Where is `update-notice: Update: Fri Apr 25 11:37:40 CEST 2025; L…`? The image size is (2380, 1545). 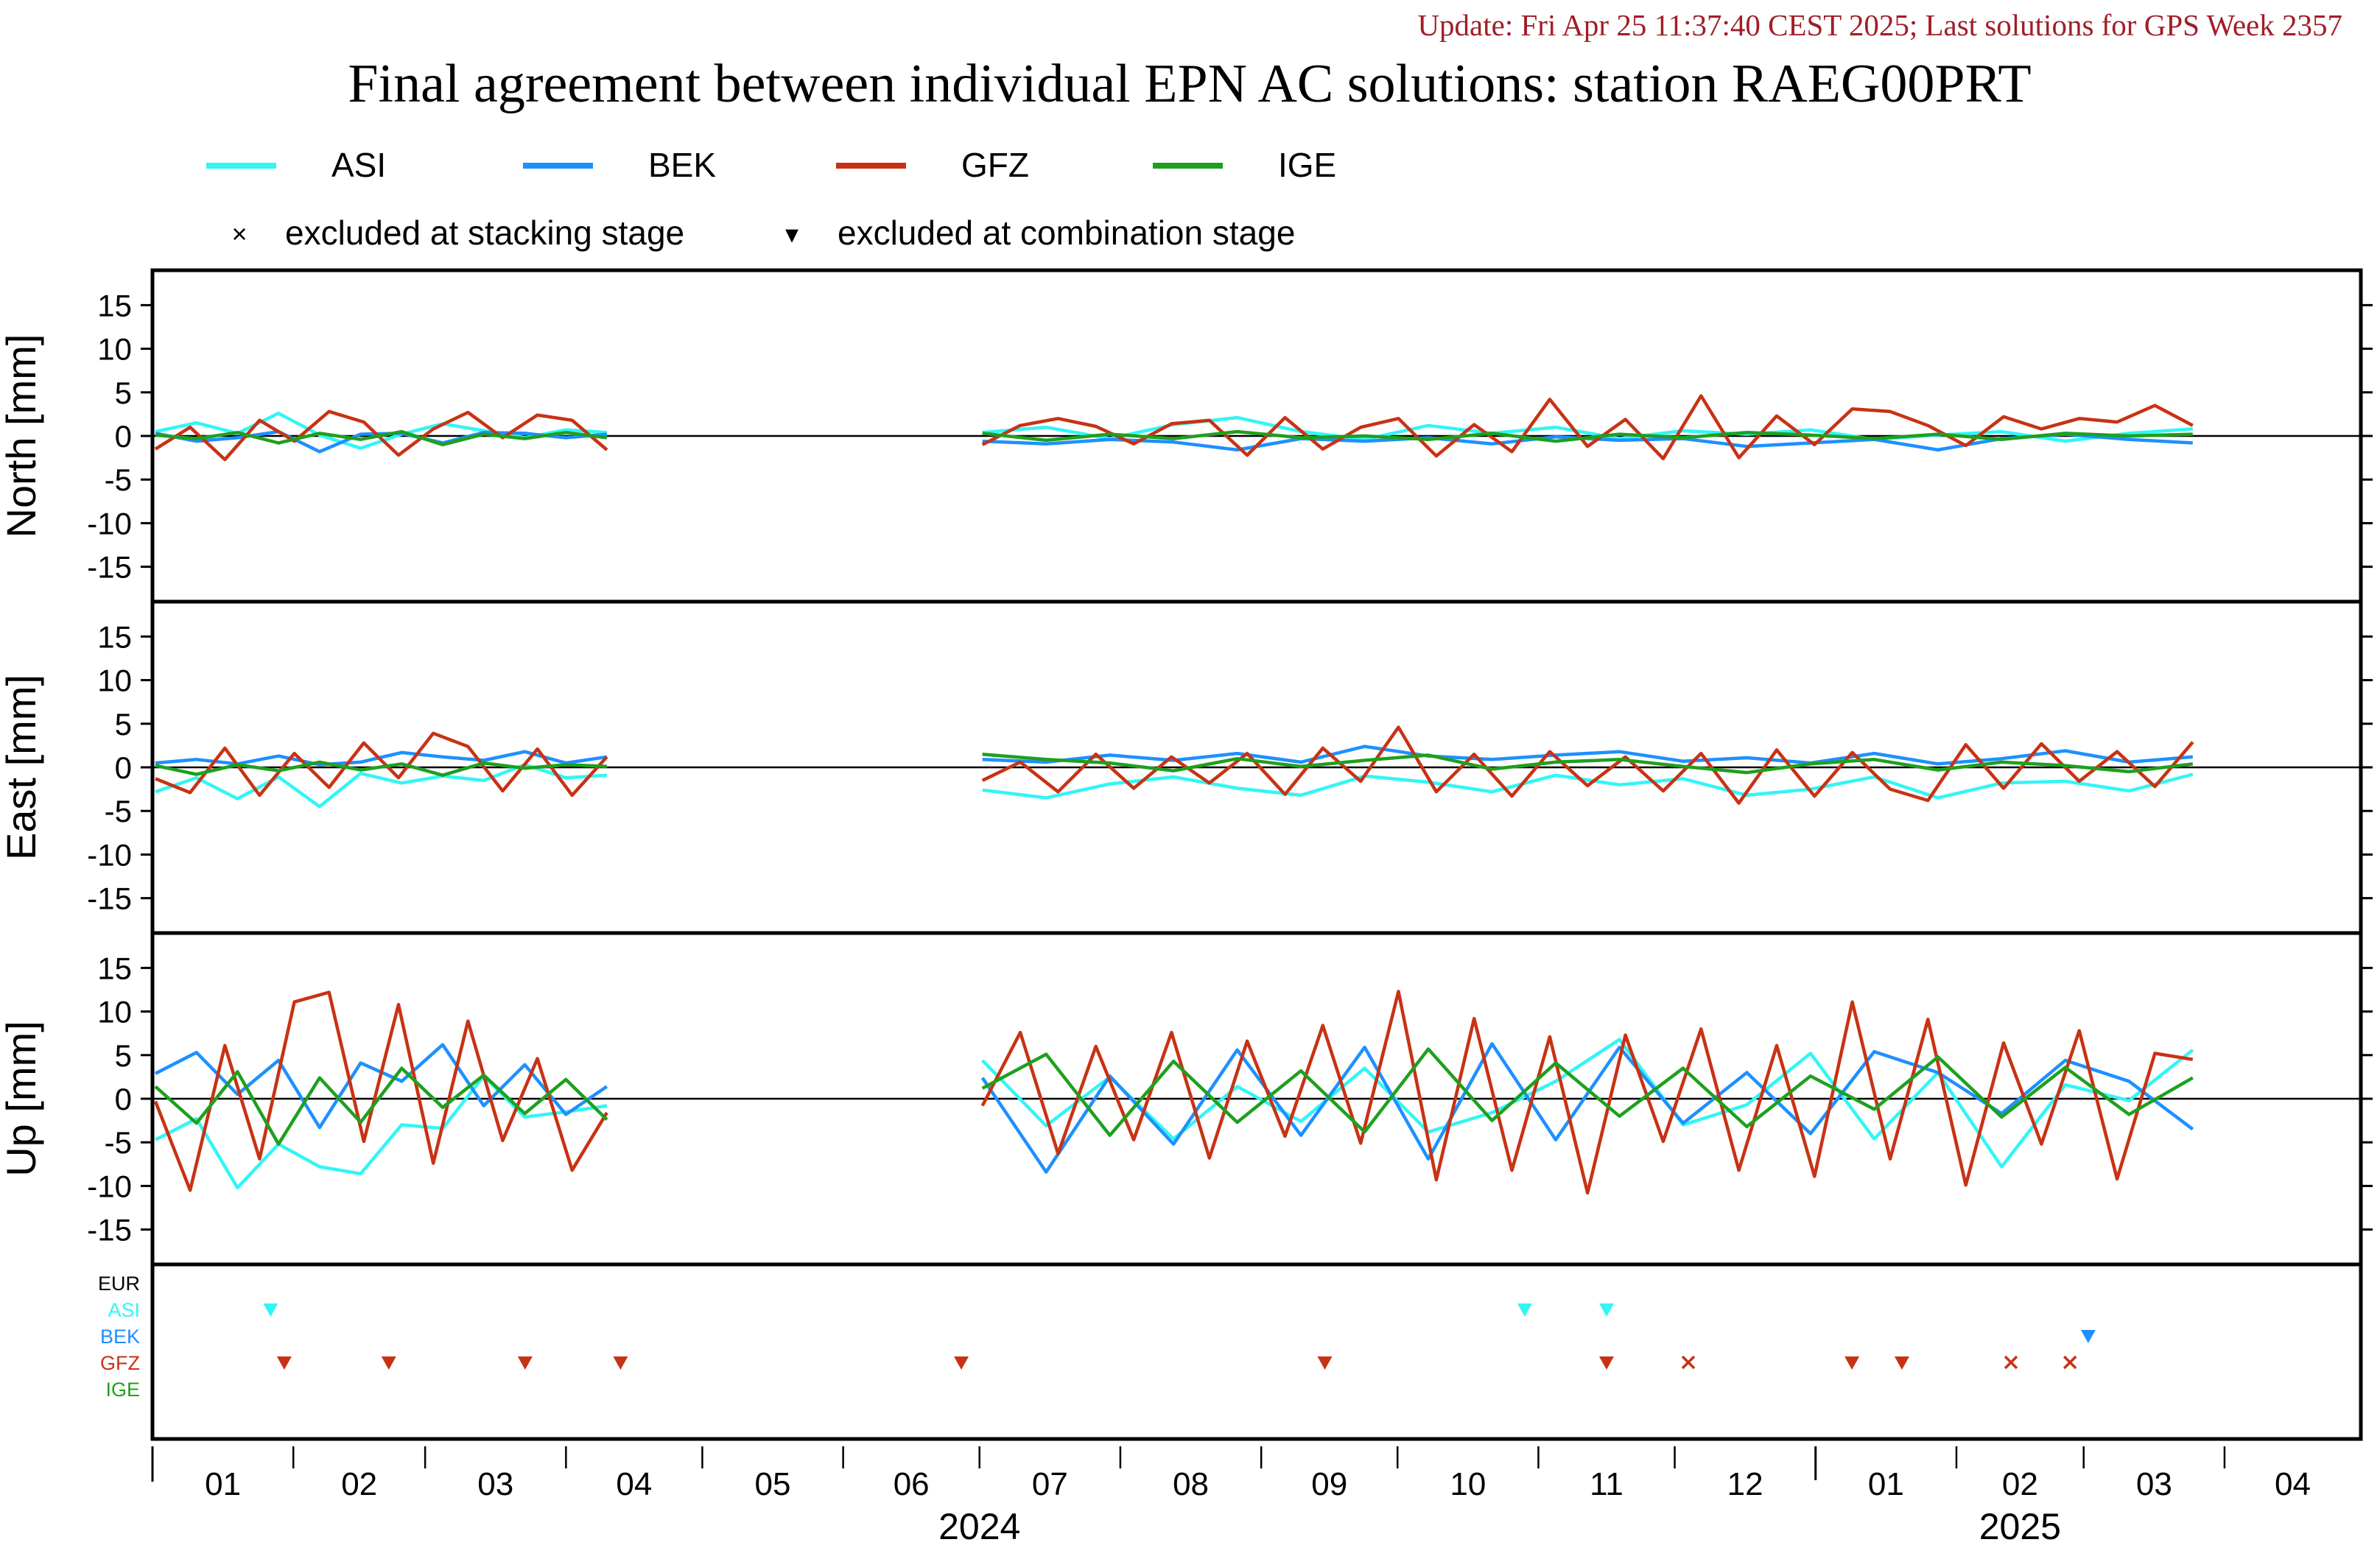 update-notice: Update: Fri Apr 25 11:37:40 CEST 2025; L… is located at coordinates (1879, 25).